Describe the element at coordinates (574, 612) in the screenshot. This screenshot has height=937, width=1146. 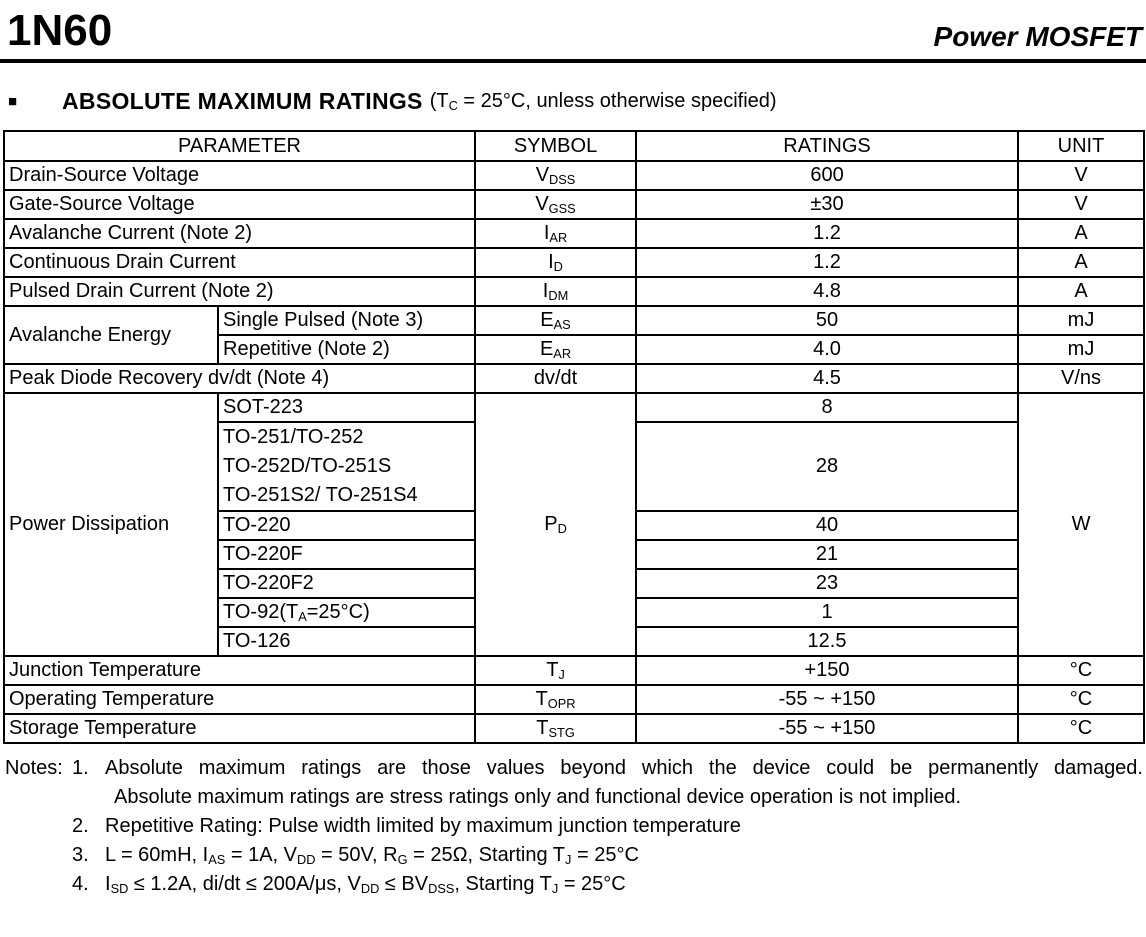
I see `table-row: TO-92(TA=25°C) 1` at that location.